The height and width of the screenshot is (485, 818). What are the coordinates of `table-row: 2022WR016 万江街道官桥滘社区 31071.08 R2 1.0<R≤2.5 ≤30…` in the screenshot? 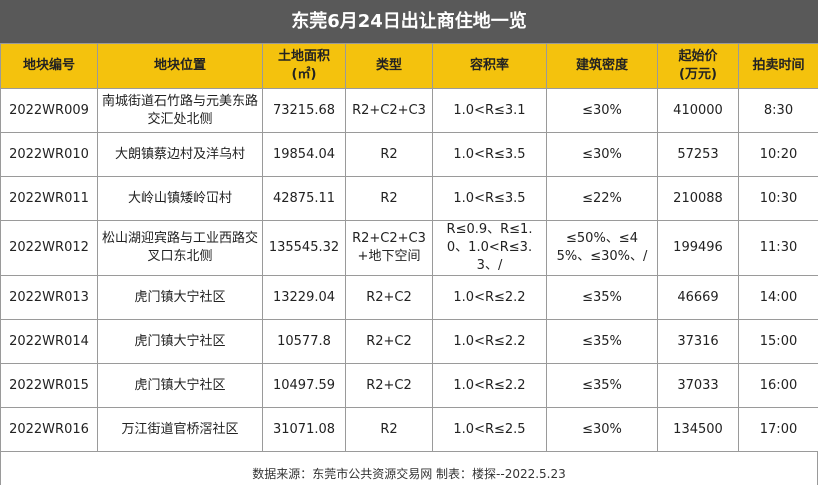 It's located at (409, 429).